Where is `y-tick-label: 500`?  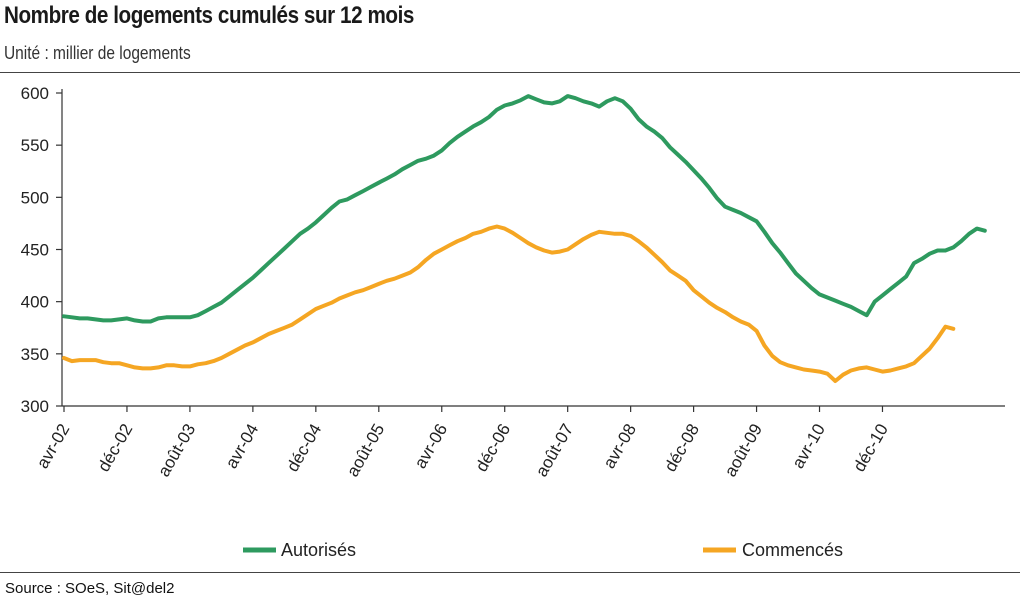
y-tick-label: 500 is located at coordinates (35, 197).